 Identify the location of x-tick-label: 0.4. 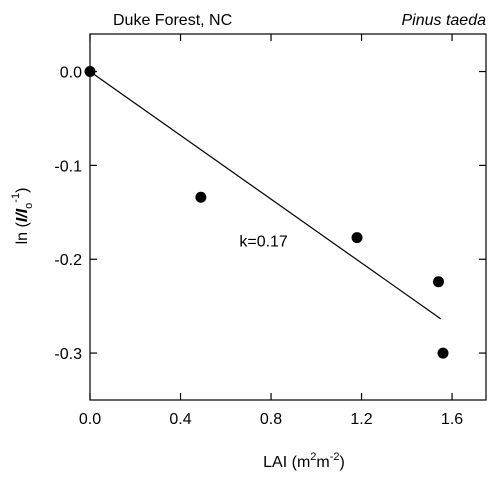
(180, 419).